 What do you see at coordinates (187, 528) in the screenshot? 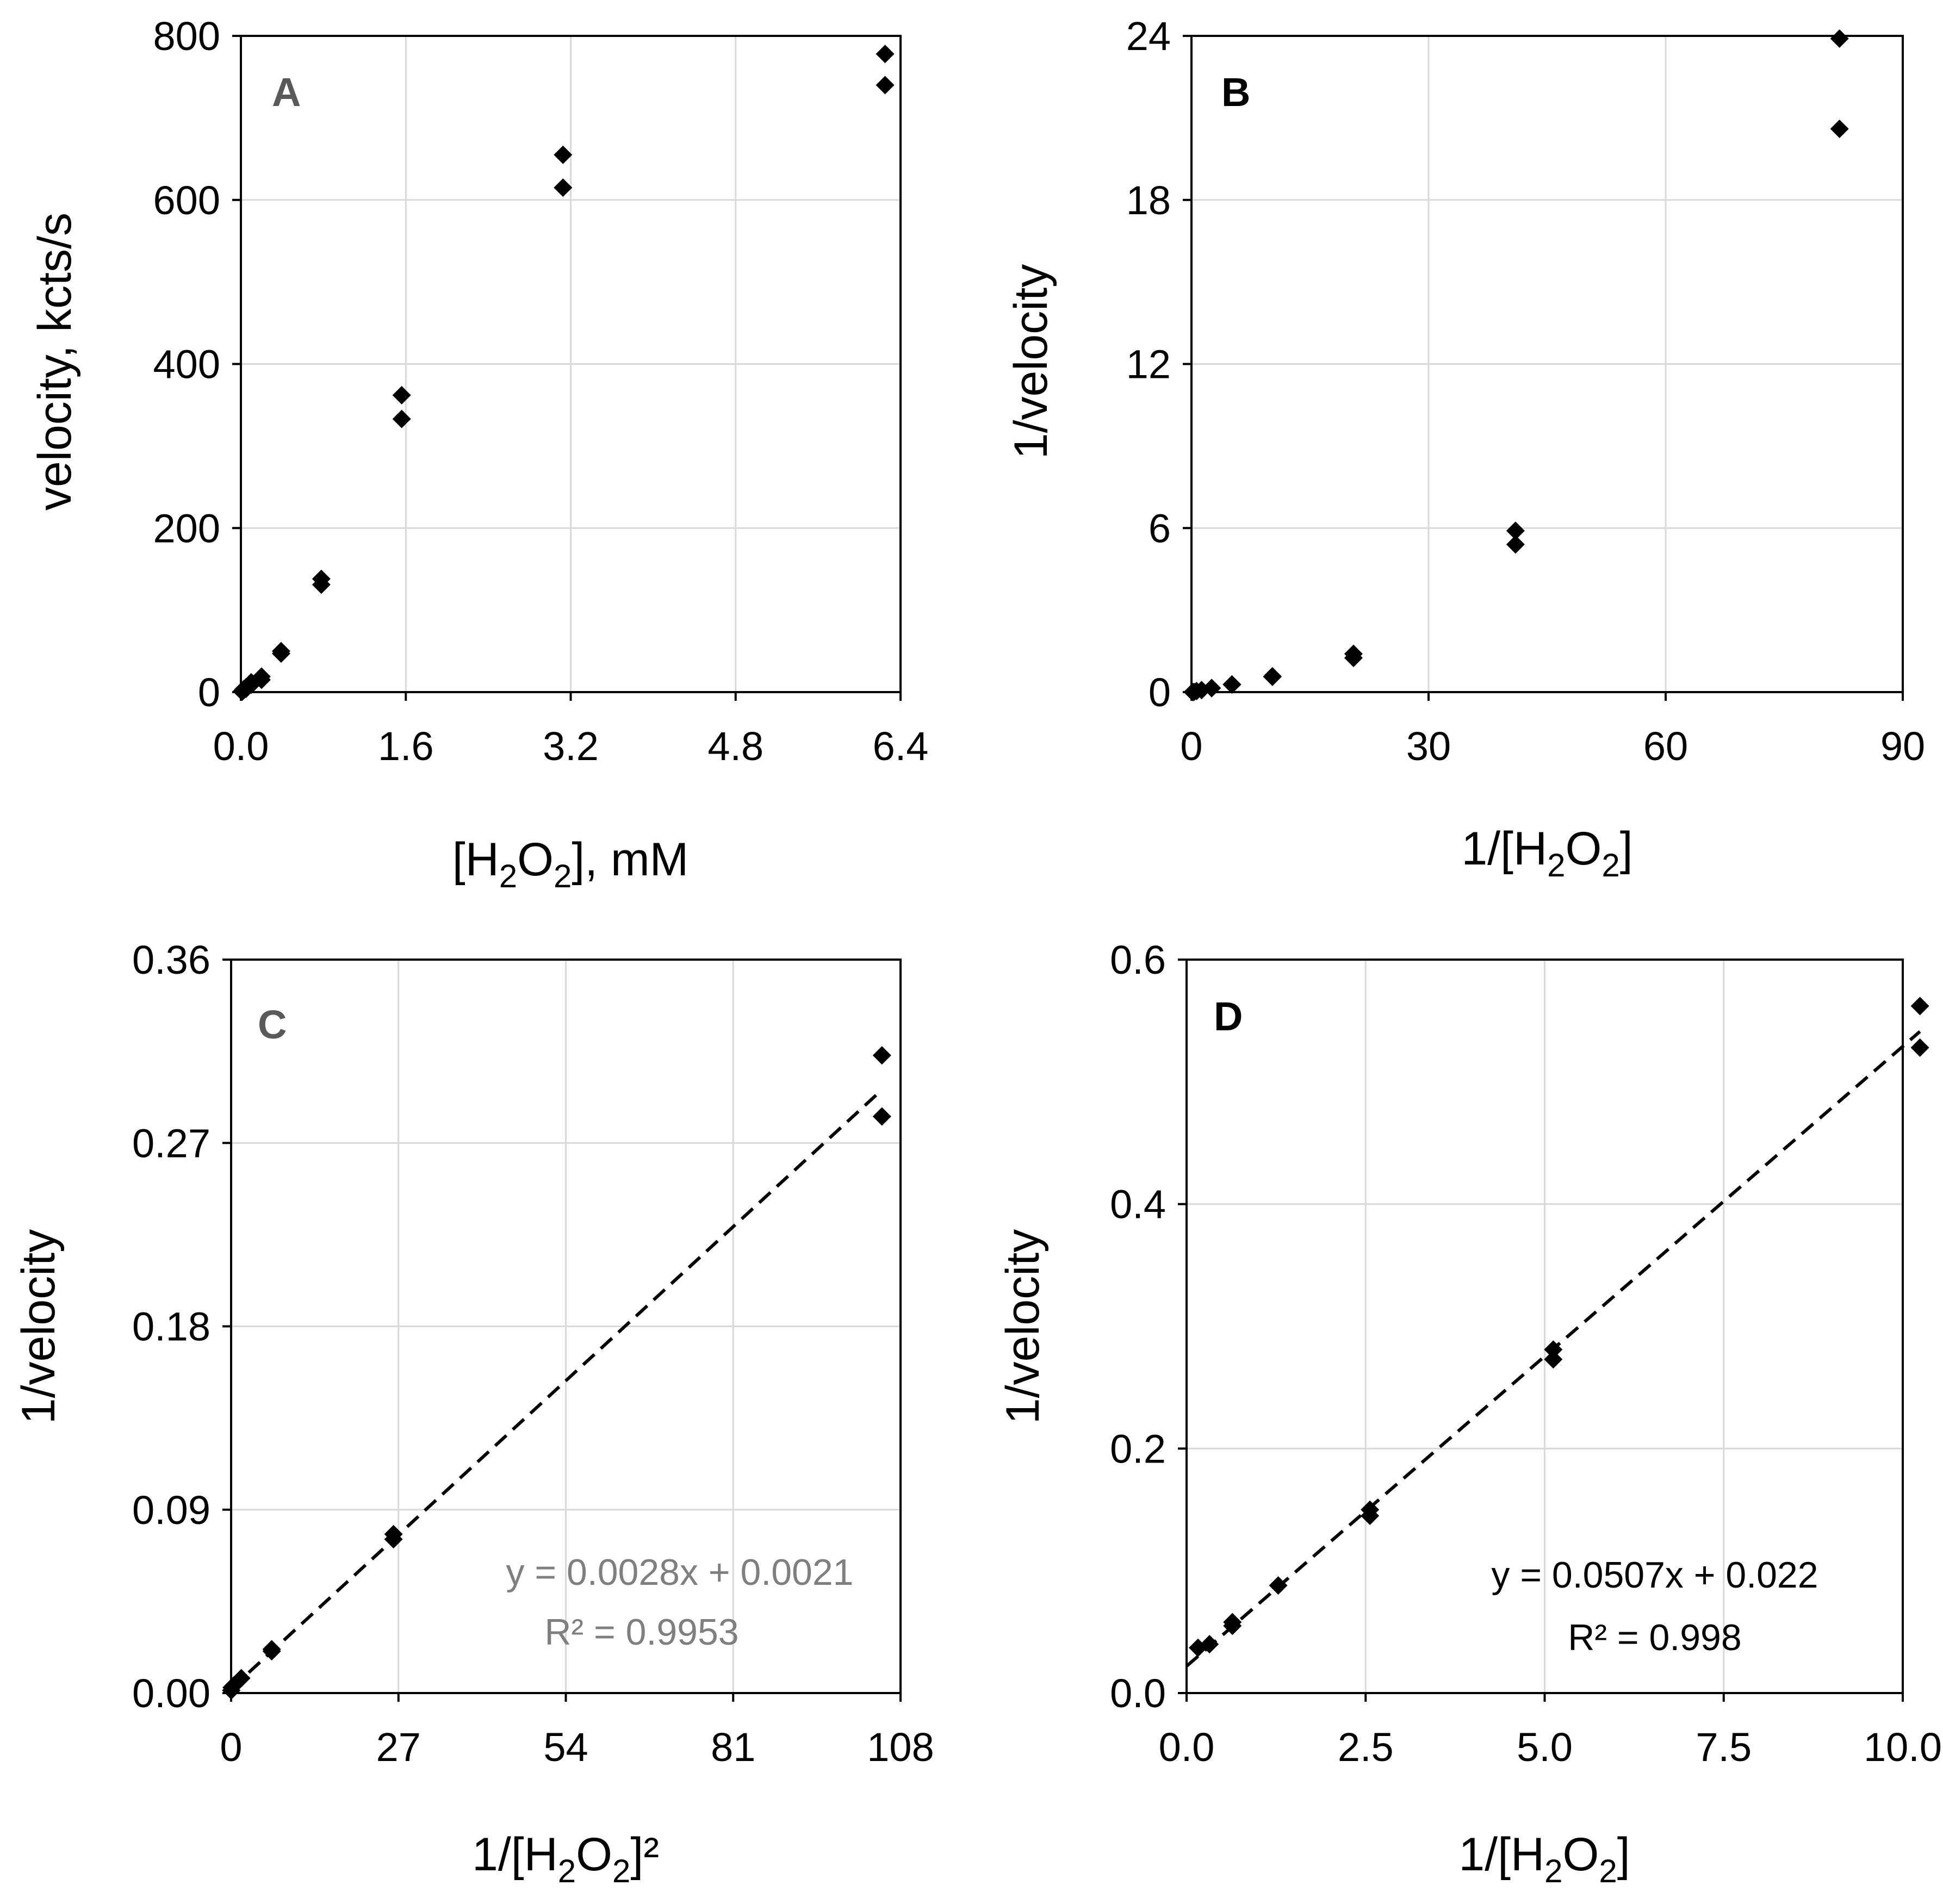
I see `panel-a-y-tick-label: 200` at bounding box center [187, 528].